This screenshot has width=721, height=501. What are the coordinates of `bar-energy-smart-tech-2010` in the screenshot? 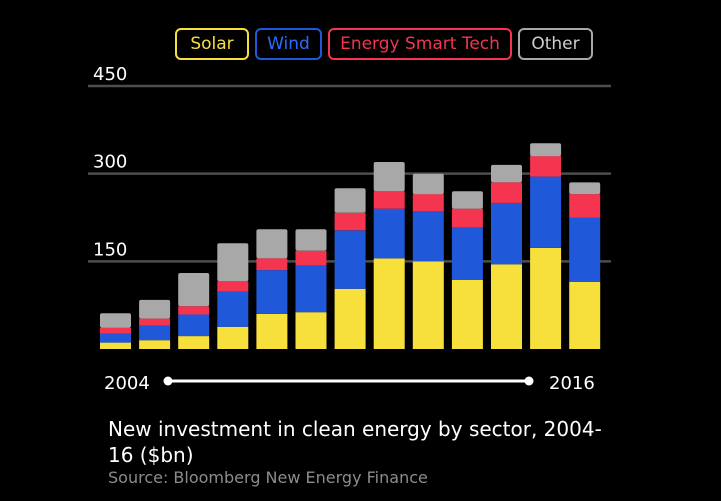 It's located at (350, 221).